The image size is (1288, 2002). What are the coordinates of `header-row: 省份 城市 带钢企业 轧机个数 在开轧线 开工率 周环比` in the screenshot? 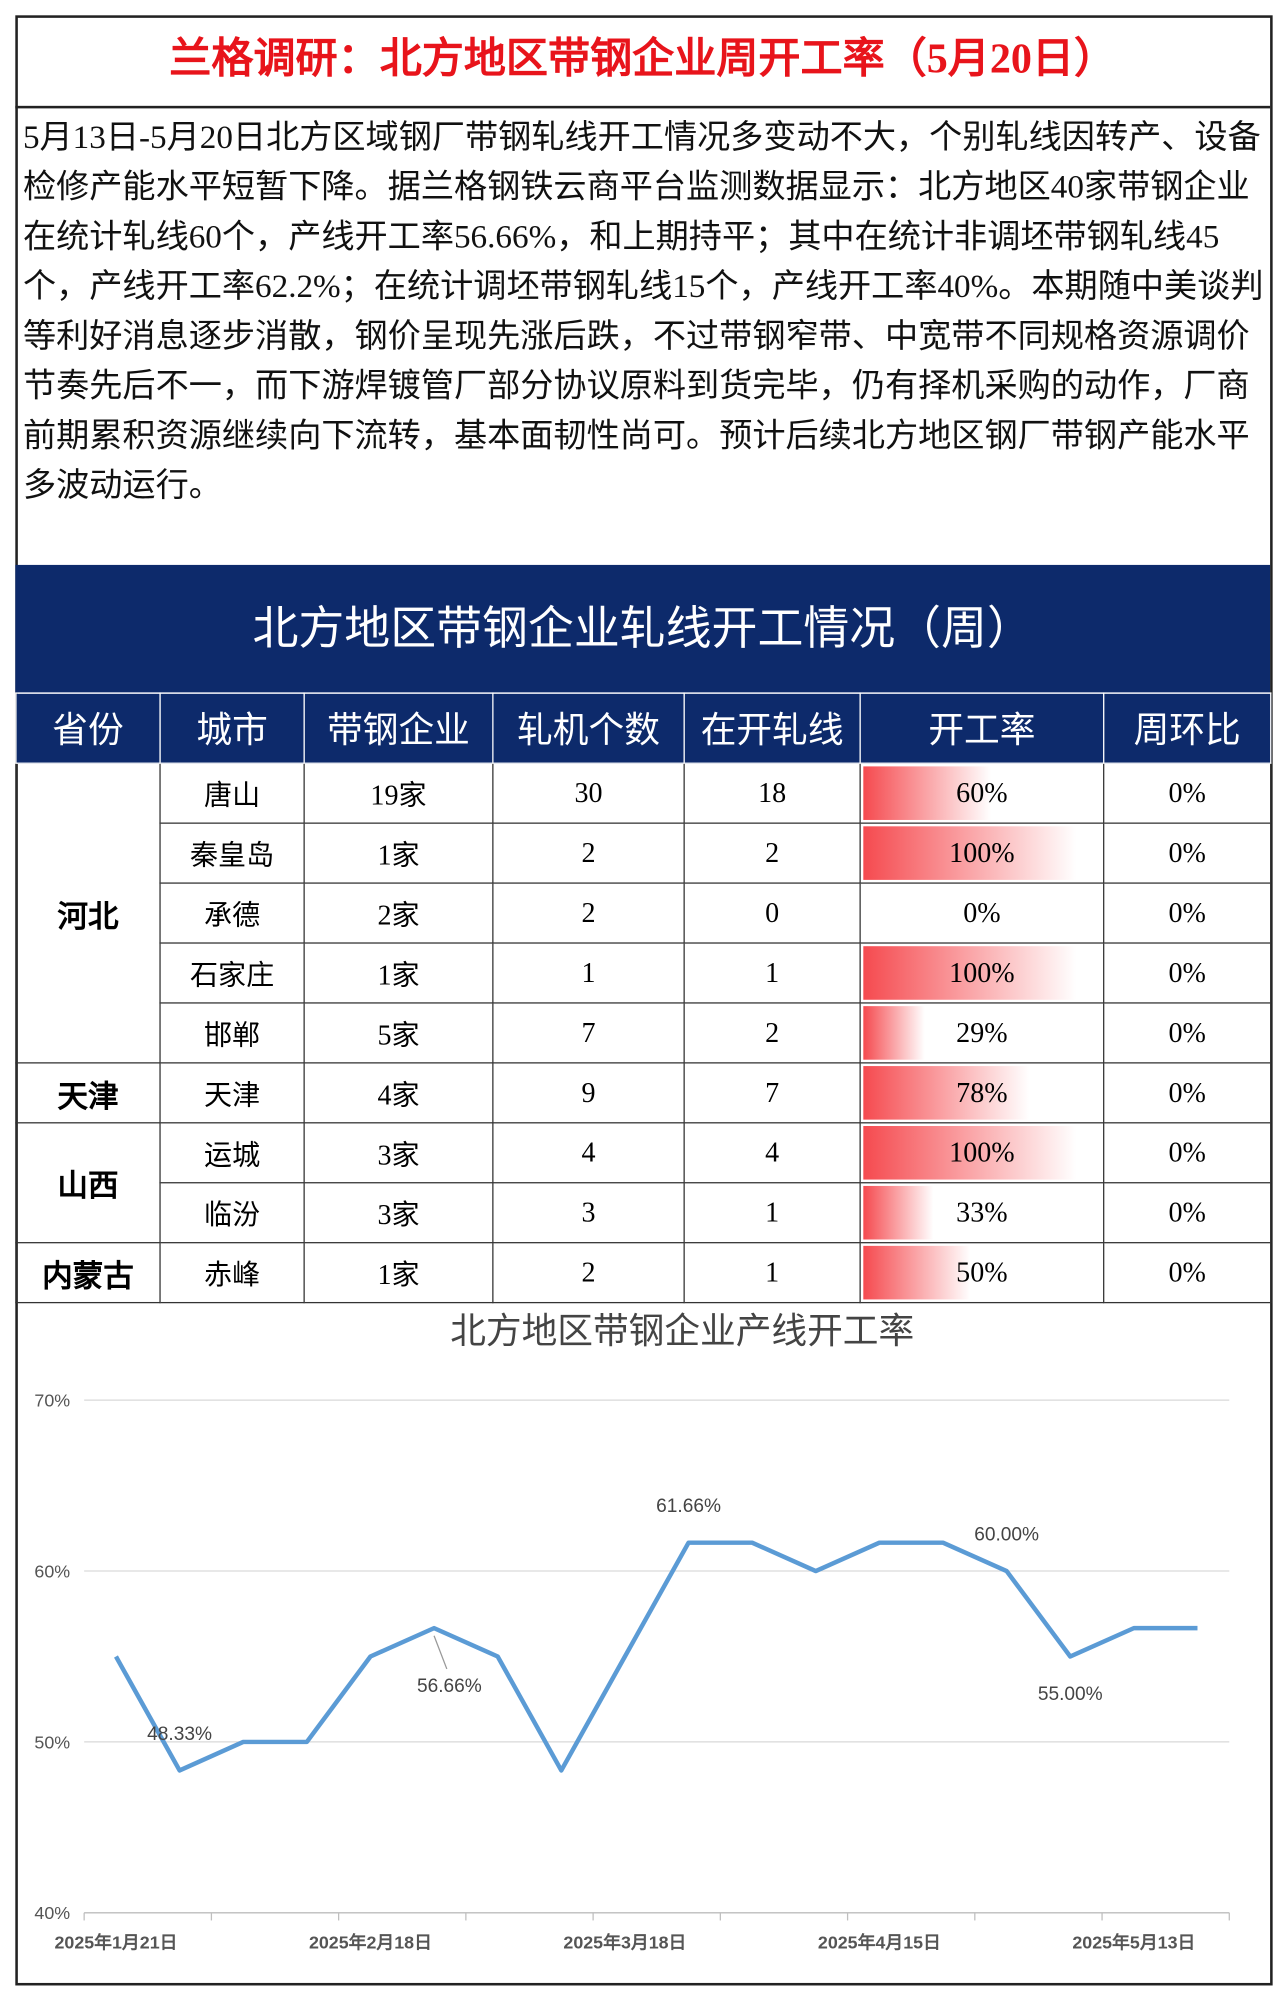 It's located at (643, 728).